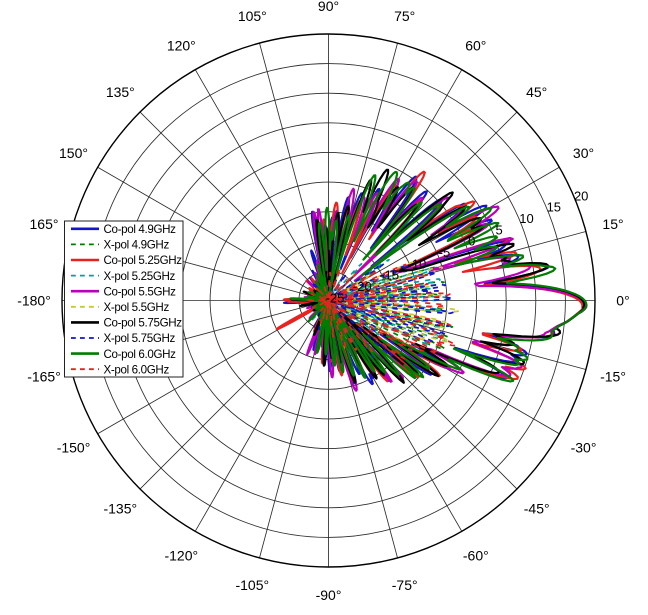  Describe the element at coordinates (554, 207) in the screenshot. I see `svg-text: 15` at that location.